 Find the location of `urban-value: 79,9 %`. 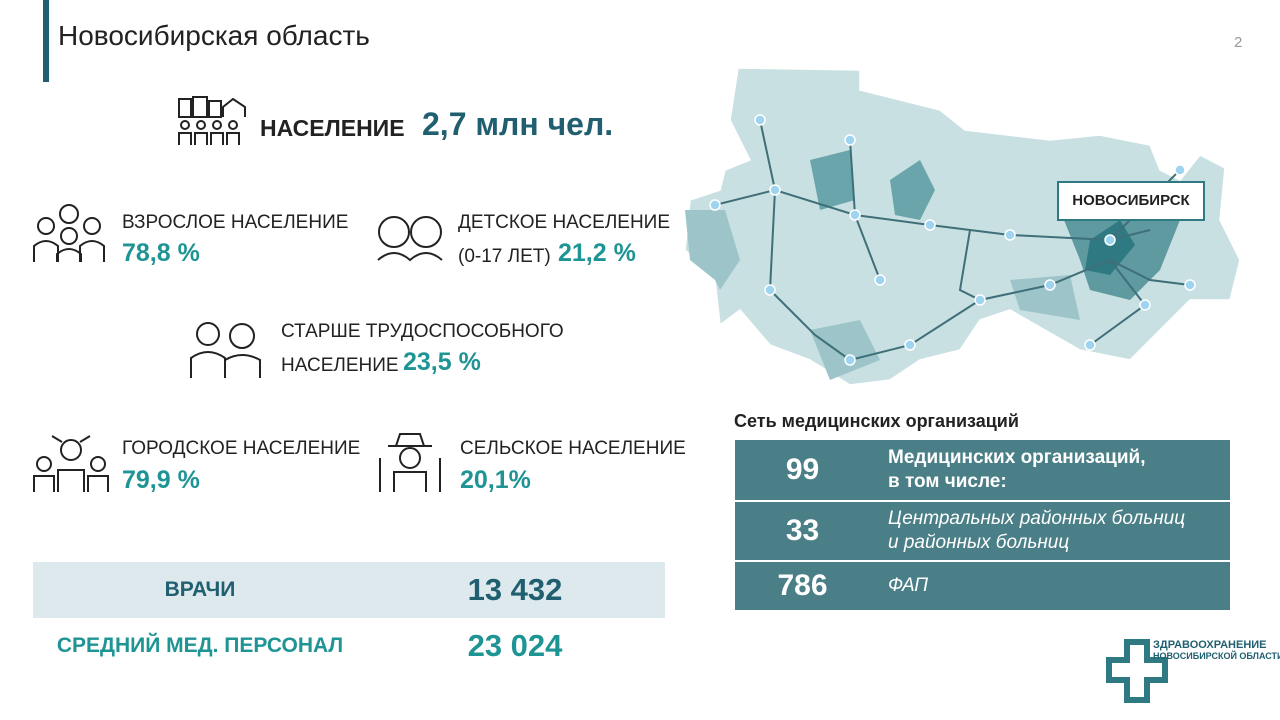

urban-value: 79,9 % is located at coordinates (161, 480).